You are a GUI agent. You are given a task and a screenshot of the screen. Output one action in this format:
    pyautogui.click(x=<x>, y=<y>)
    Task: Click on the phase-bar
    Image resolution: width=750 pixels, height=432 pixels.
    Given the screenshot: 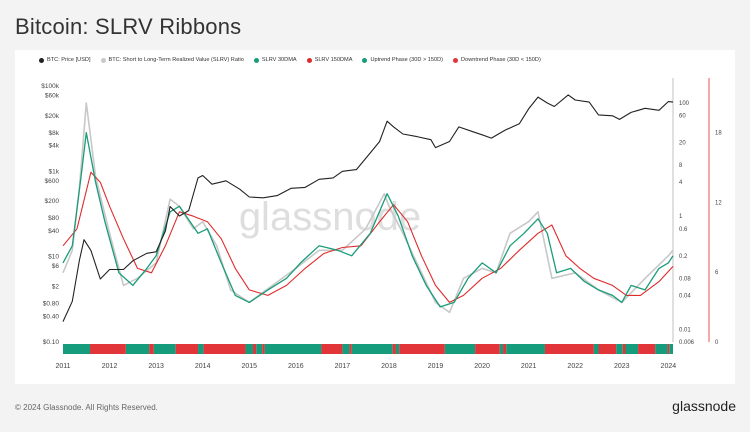 What is the action you would take?
    pyautogui.click(x=368, y=349)
    